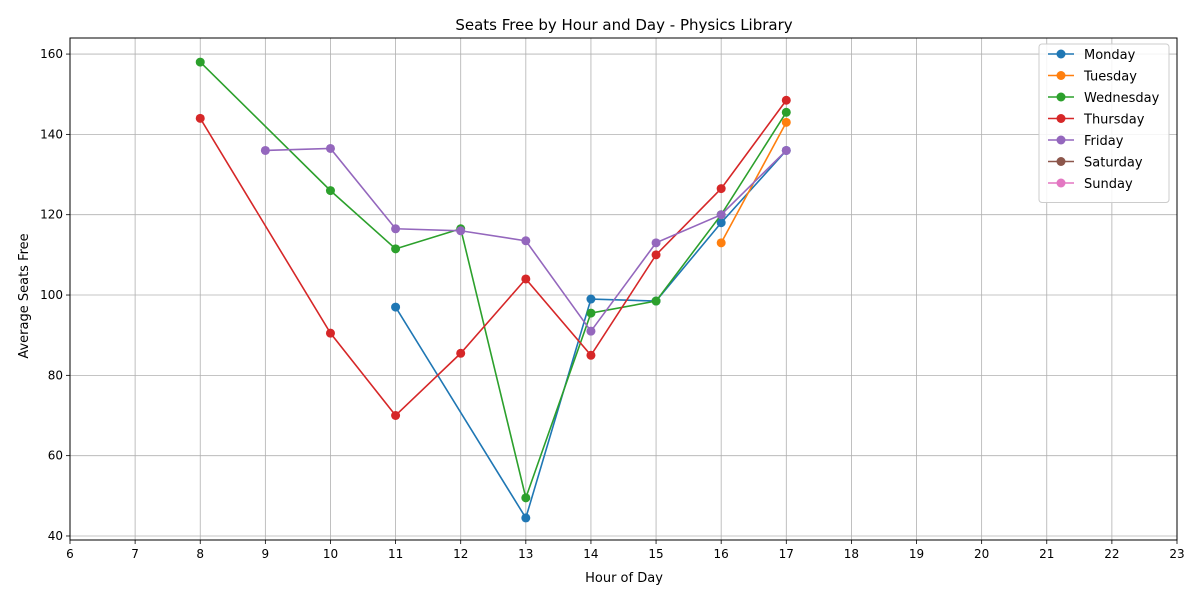 This screenshot has width=1200, height=600. What do you see at coordinates (1122, 98) in the screenshot?
I see `legend-label-wednesday: Wednesday` at bounding box center [1122, 98].